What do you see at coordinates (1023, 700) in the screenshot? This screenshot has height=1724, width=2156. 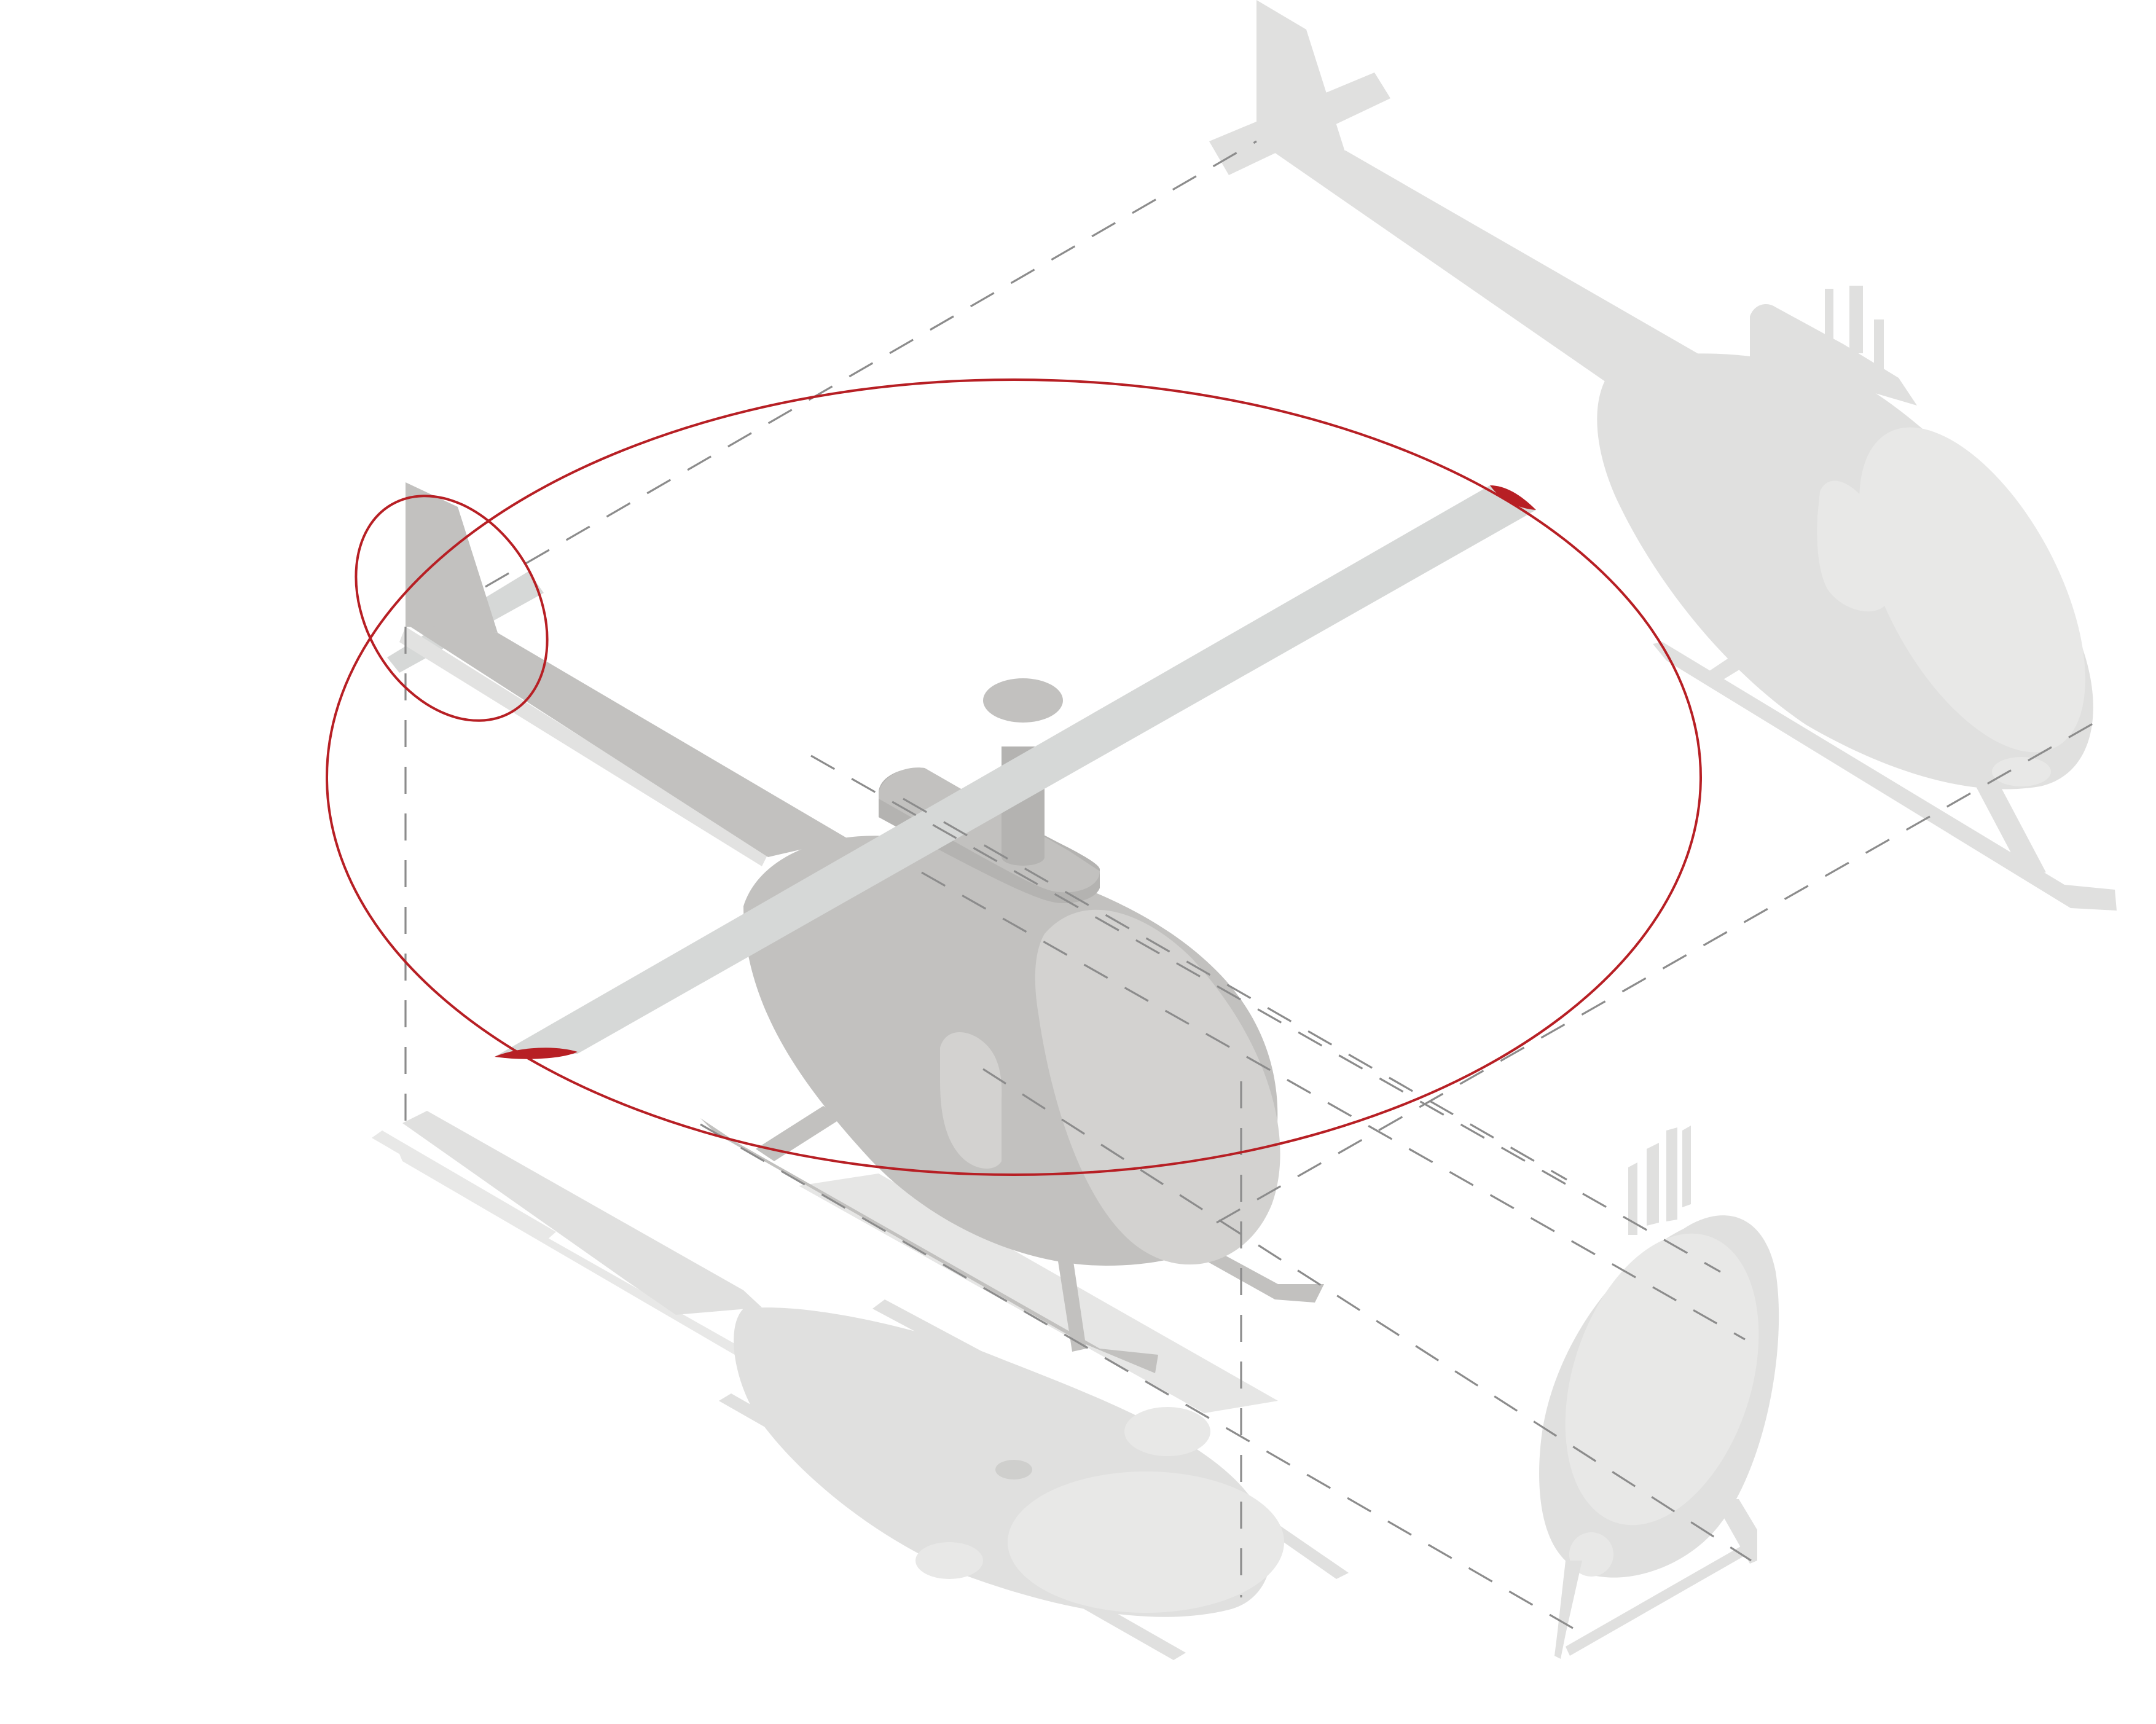 I see `main-rotor-hub` at bounding box center [1023, 700].